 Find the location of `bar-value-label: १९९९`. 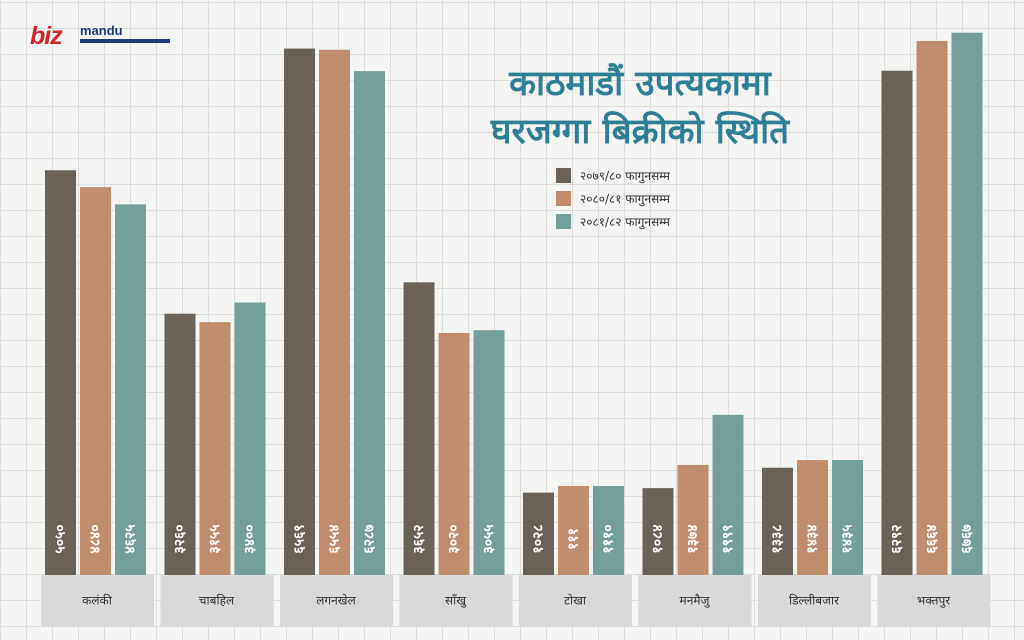

bar-value-label: १९९९ is located at coordinates (728, 538).